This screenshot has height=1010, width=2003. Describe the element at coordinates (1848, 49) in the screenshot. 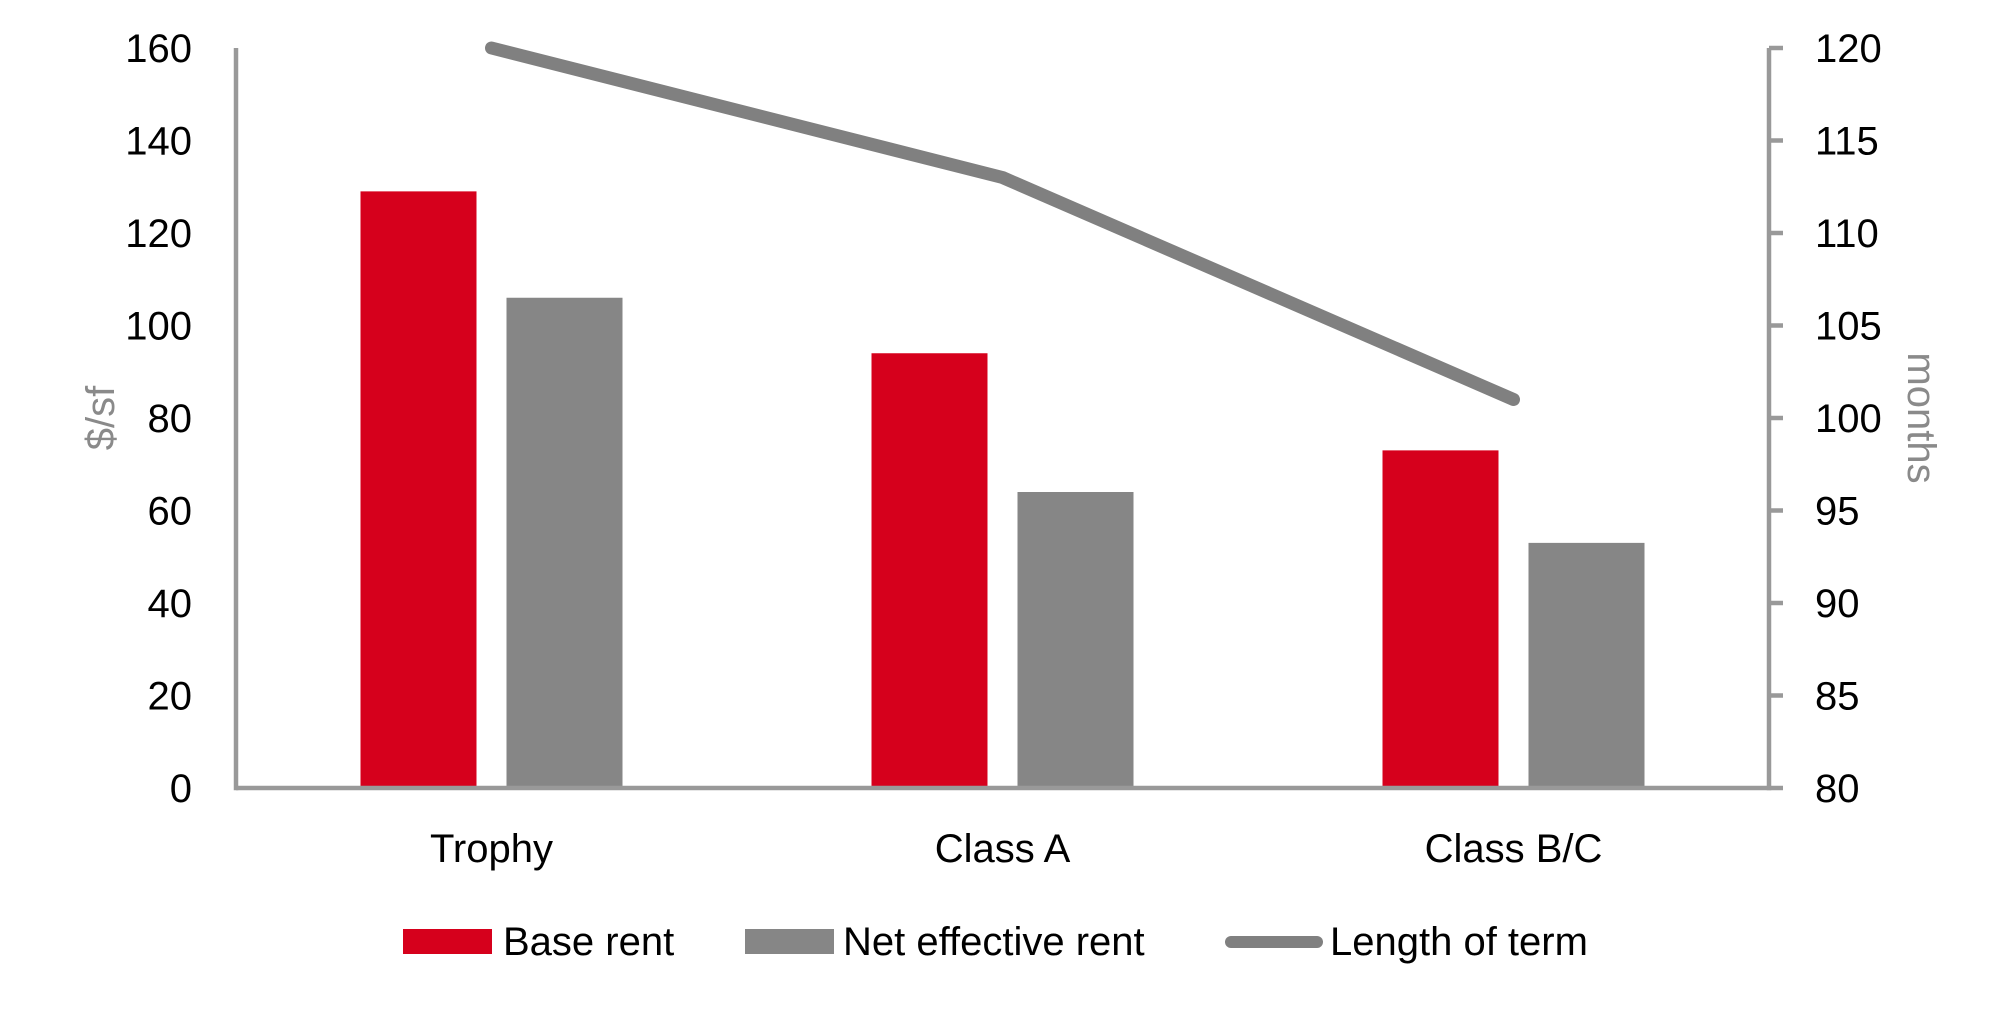

I see `right-axis-tick-label-120: 120` at that location.